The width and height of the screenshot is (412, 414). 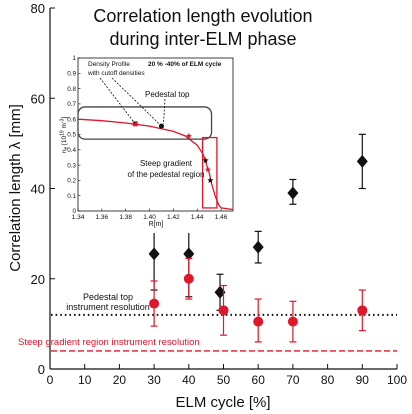 I want to click on inset-ylabel-sup: 19, so click(x=63, y=133).